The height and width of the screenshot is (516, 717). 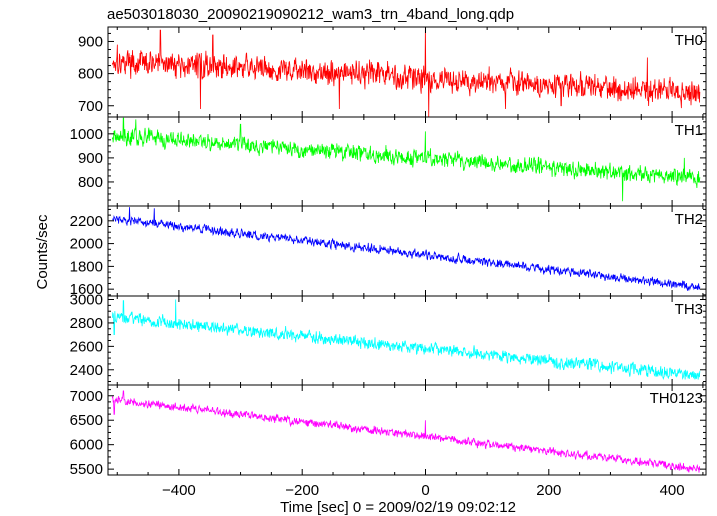 What do you see at coordinates (676, 398) in the screenshot?
I see `panel-label: TH0123` at bounding box center [676, 398].